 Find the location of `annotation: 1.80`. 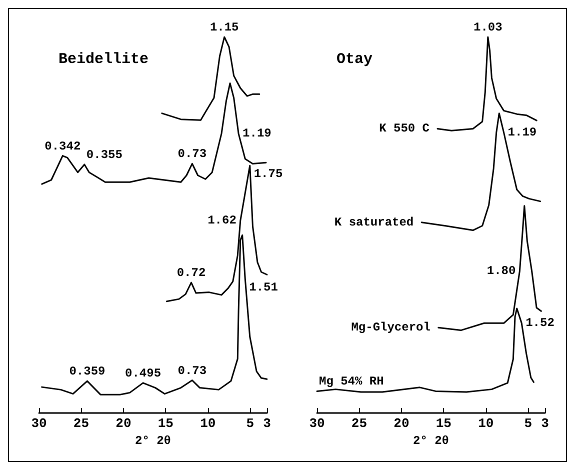

annotation: 1.80 is located at coordinates (501, 271).